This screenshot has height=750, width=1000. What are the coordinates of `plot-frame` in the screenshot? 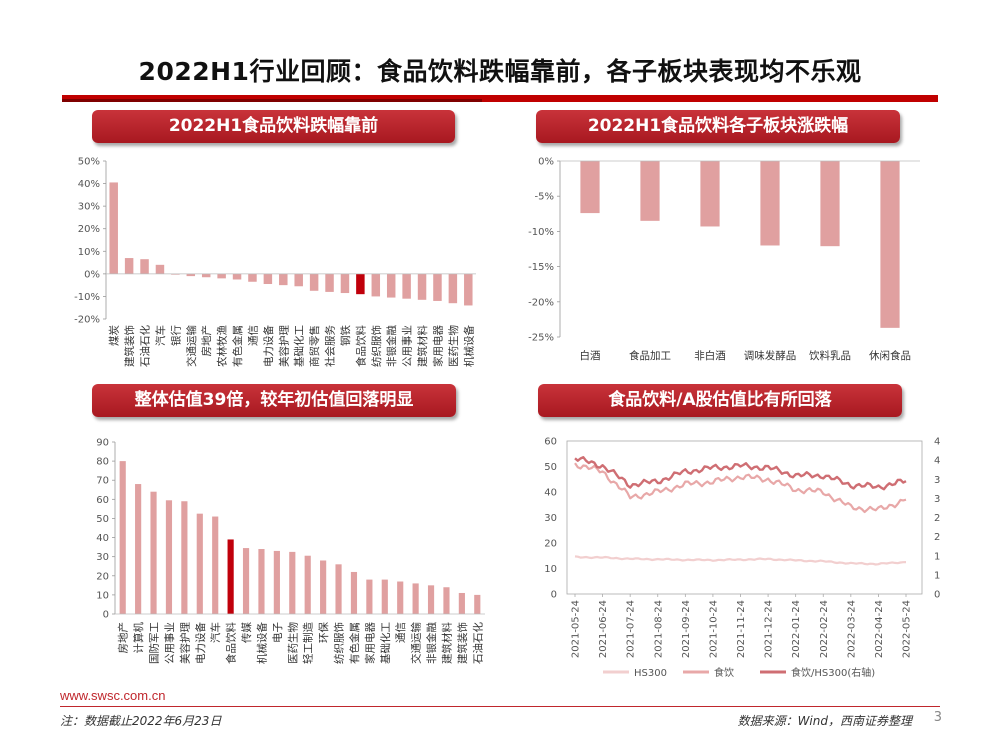 It's located at (744, 517).